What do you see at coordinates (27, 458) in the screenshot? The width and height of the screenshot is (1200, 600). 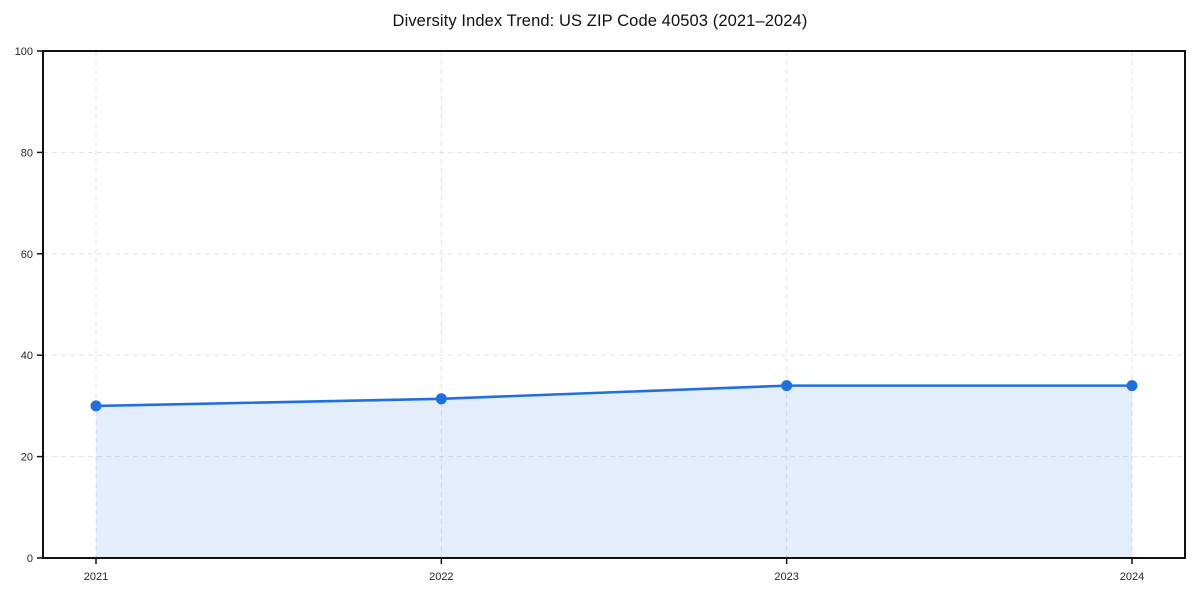 I see `y-tick-label: 20` at bounding box center [27, 458].